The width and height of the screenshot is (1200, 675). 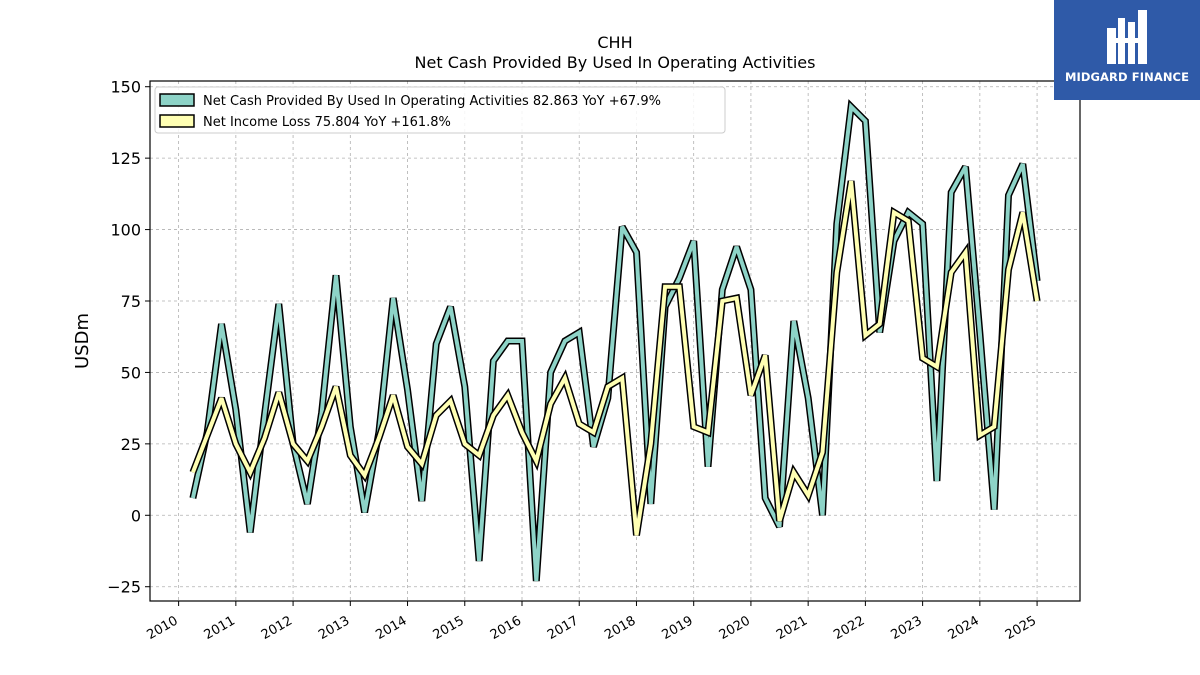 What do you see at coordinates (614, 42) in the screenshot?
I see `chart-title: CHH` at bounding box center [614, 42].